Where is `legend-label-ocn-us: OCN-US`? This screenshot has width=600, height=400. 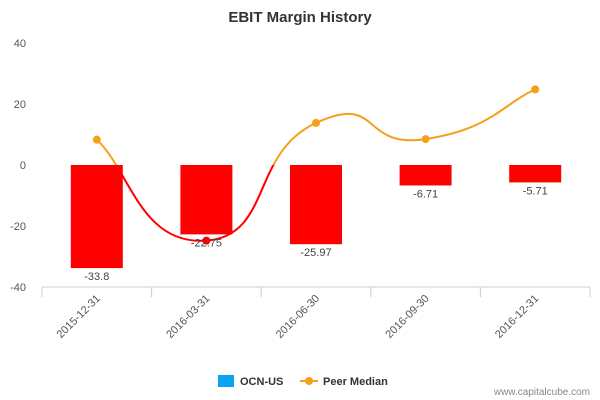 legend-label-ocn-us: OCN-US is located at coordinates (261, 382).